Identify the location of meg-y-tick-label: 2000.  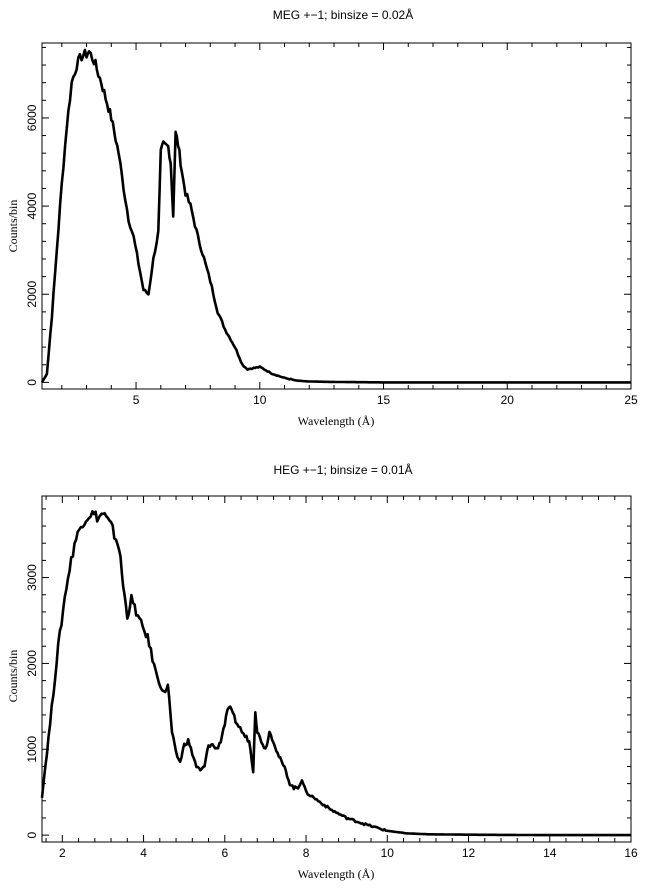
(32, 294).